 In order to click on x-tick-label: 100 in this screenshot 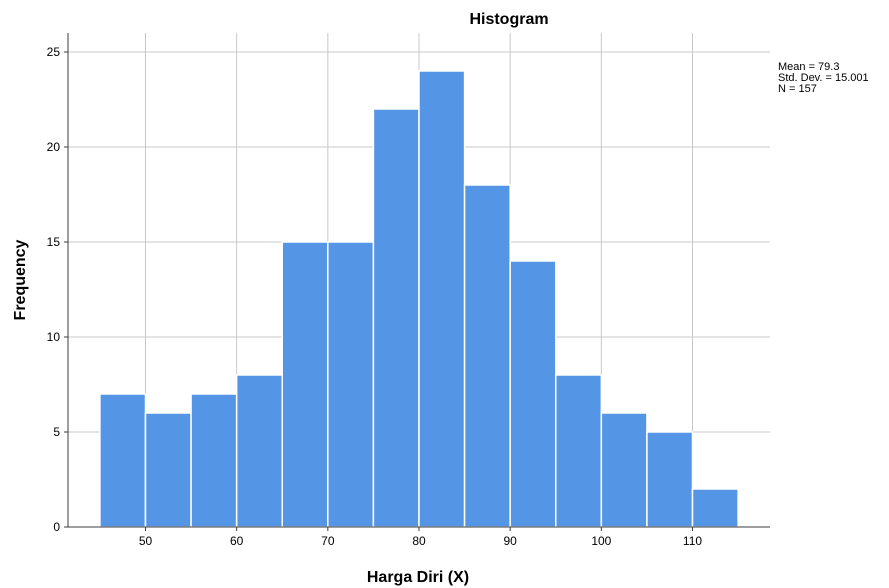, I will do `click(601, 541)`.